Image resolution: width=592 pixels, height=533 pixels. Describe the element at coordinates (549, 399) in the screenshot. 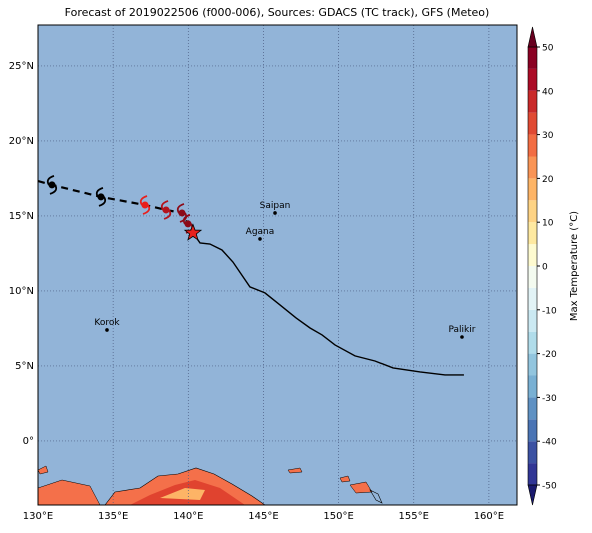

I see `colorbar-tick-label: -30` at that location.